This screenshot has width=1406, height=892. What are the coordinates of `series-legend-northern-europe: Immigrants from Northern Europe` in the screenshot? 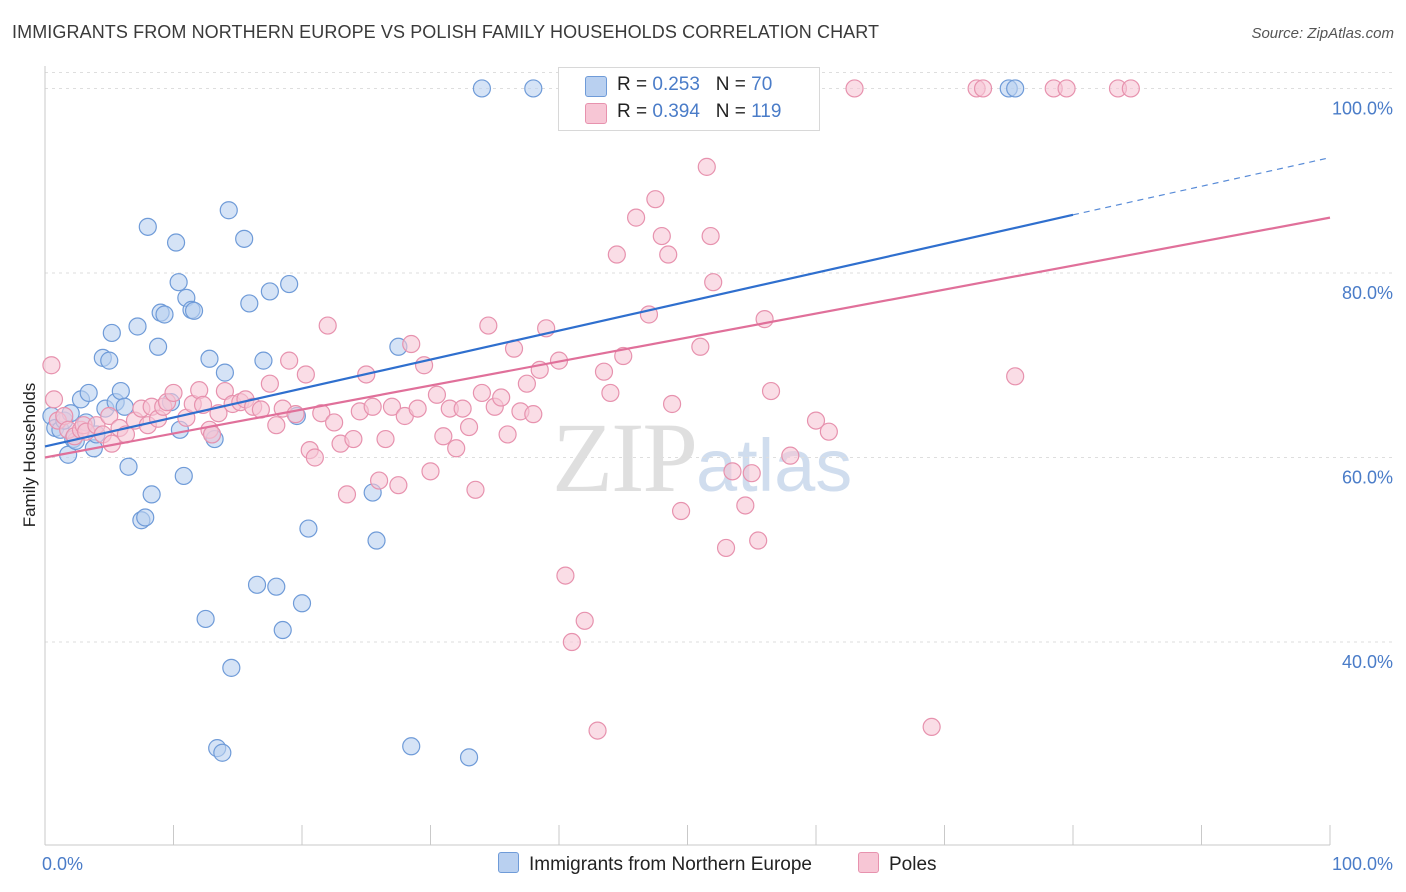 It's located at (655, 864).